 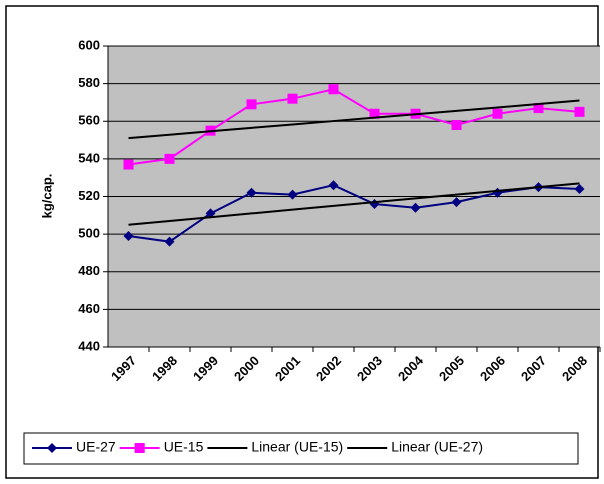 What do you see at coordinates (89, 233) in the screenshot?
I see `y-tick-label: 500` at bounding box center [89, 233].